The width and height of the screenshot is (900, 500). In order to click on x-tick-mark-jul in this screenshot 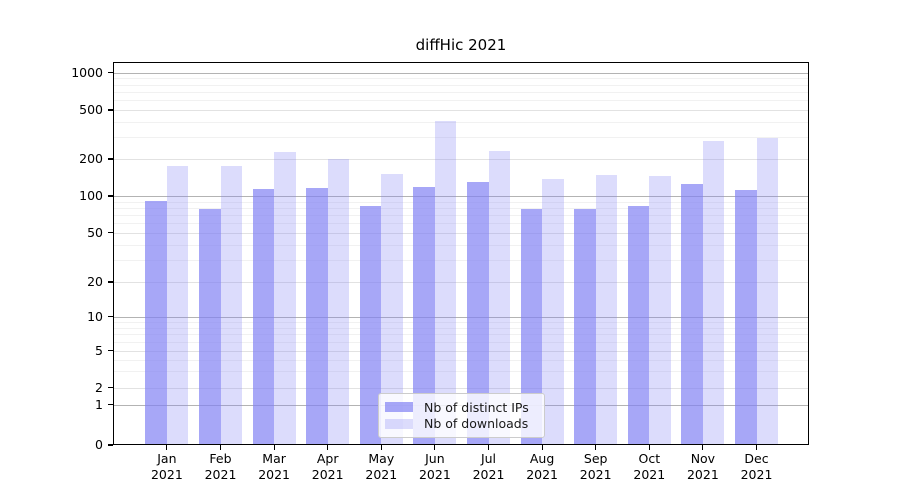, I will do `click(488, 447)`.